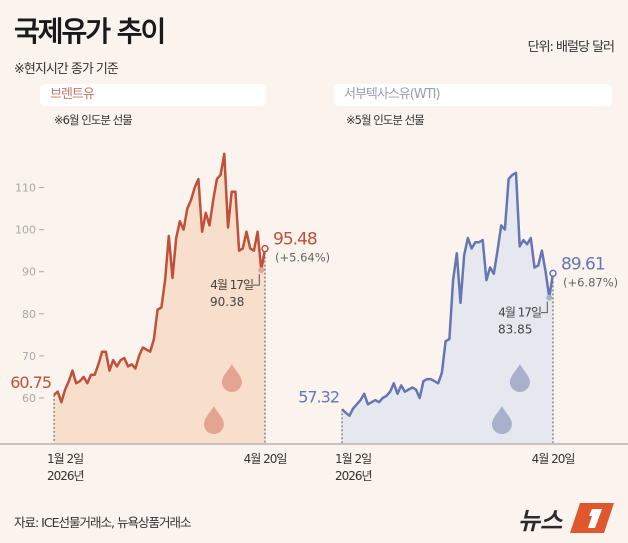 This screenshot has width=628, height=543. I want to click on end-change-label: (+5.64%), so click(302, 258).